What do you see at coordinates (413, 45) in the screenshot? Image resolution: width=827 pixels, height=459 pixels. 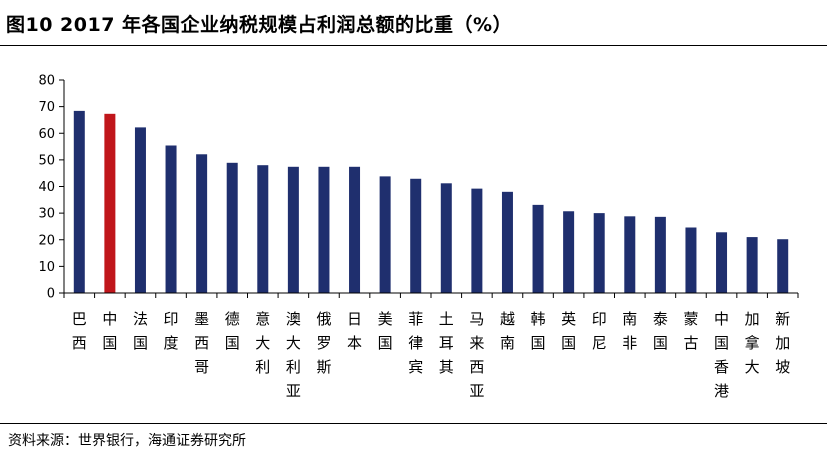 I see `title-divider` at bounding box center [413, 45].